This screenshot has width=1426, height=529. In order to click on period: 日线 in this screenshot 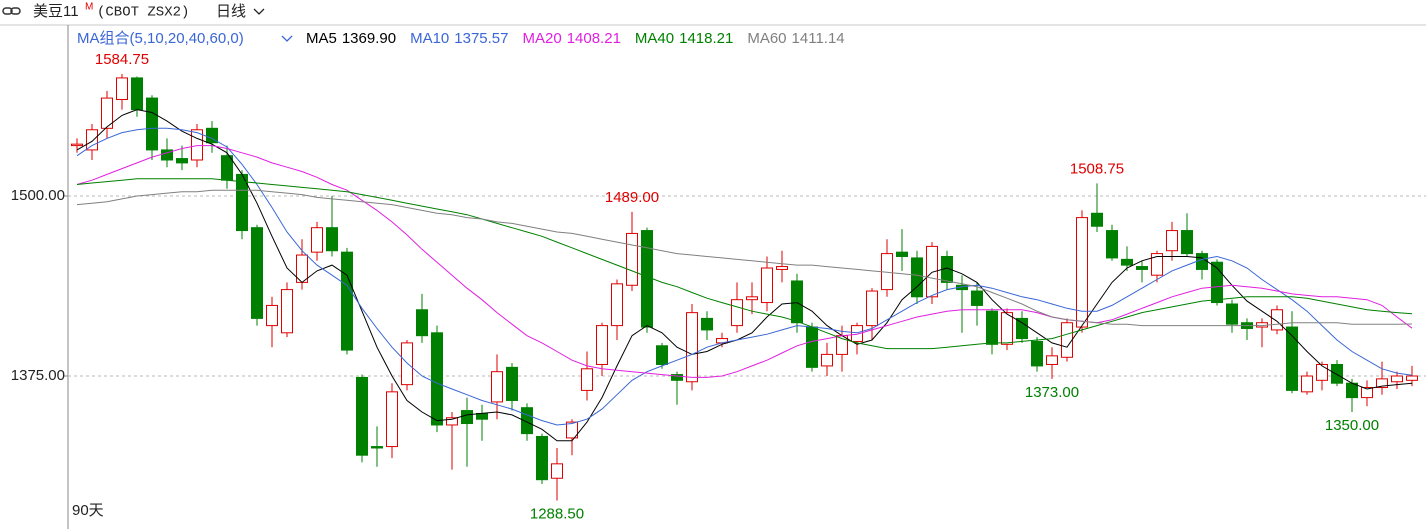, I will do `click(231, 11)`.